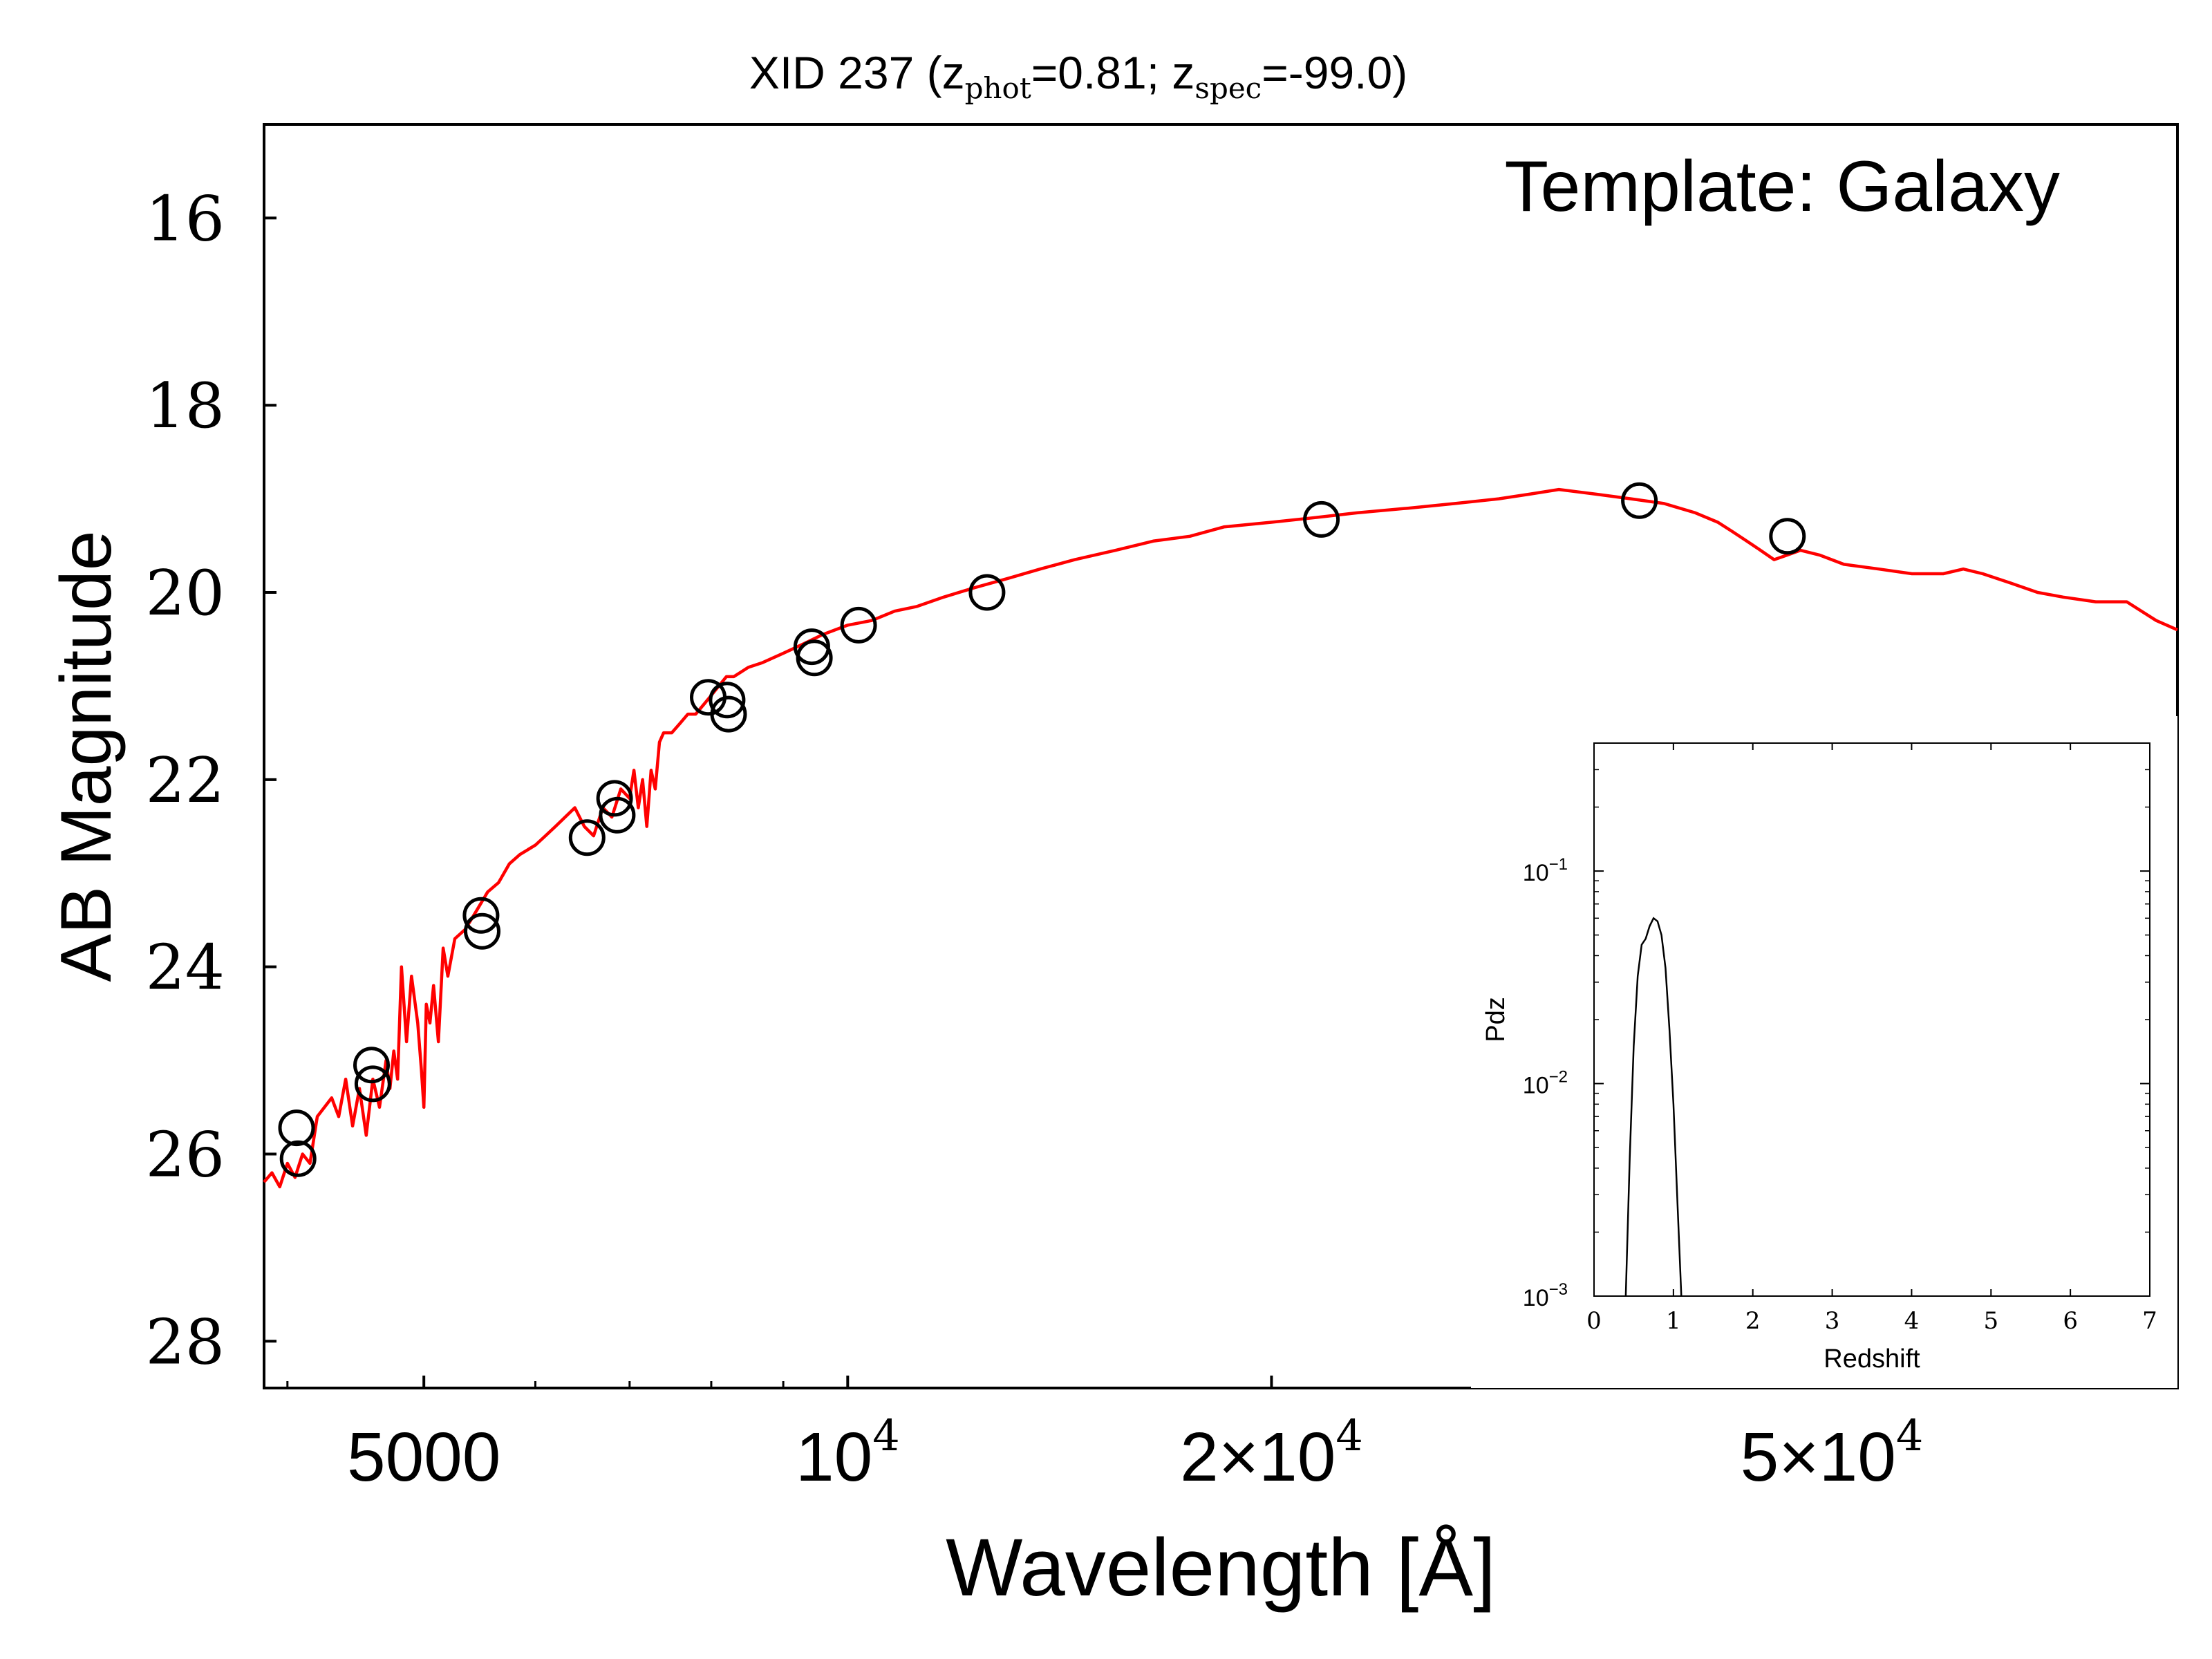 Image resolution: width=2212 pixels, height=1659 pixels. Describe the element at coordinates (1495, 1020) in the screenshot. I see `inset-y-label: Pdz` at that location.